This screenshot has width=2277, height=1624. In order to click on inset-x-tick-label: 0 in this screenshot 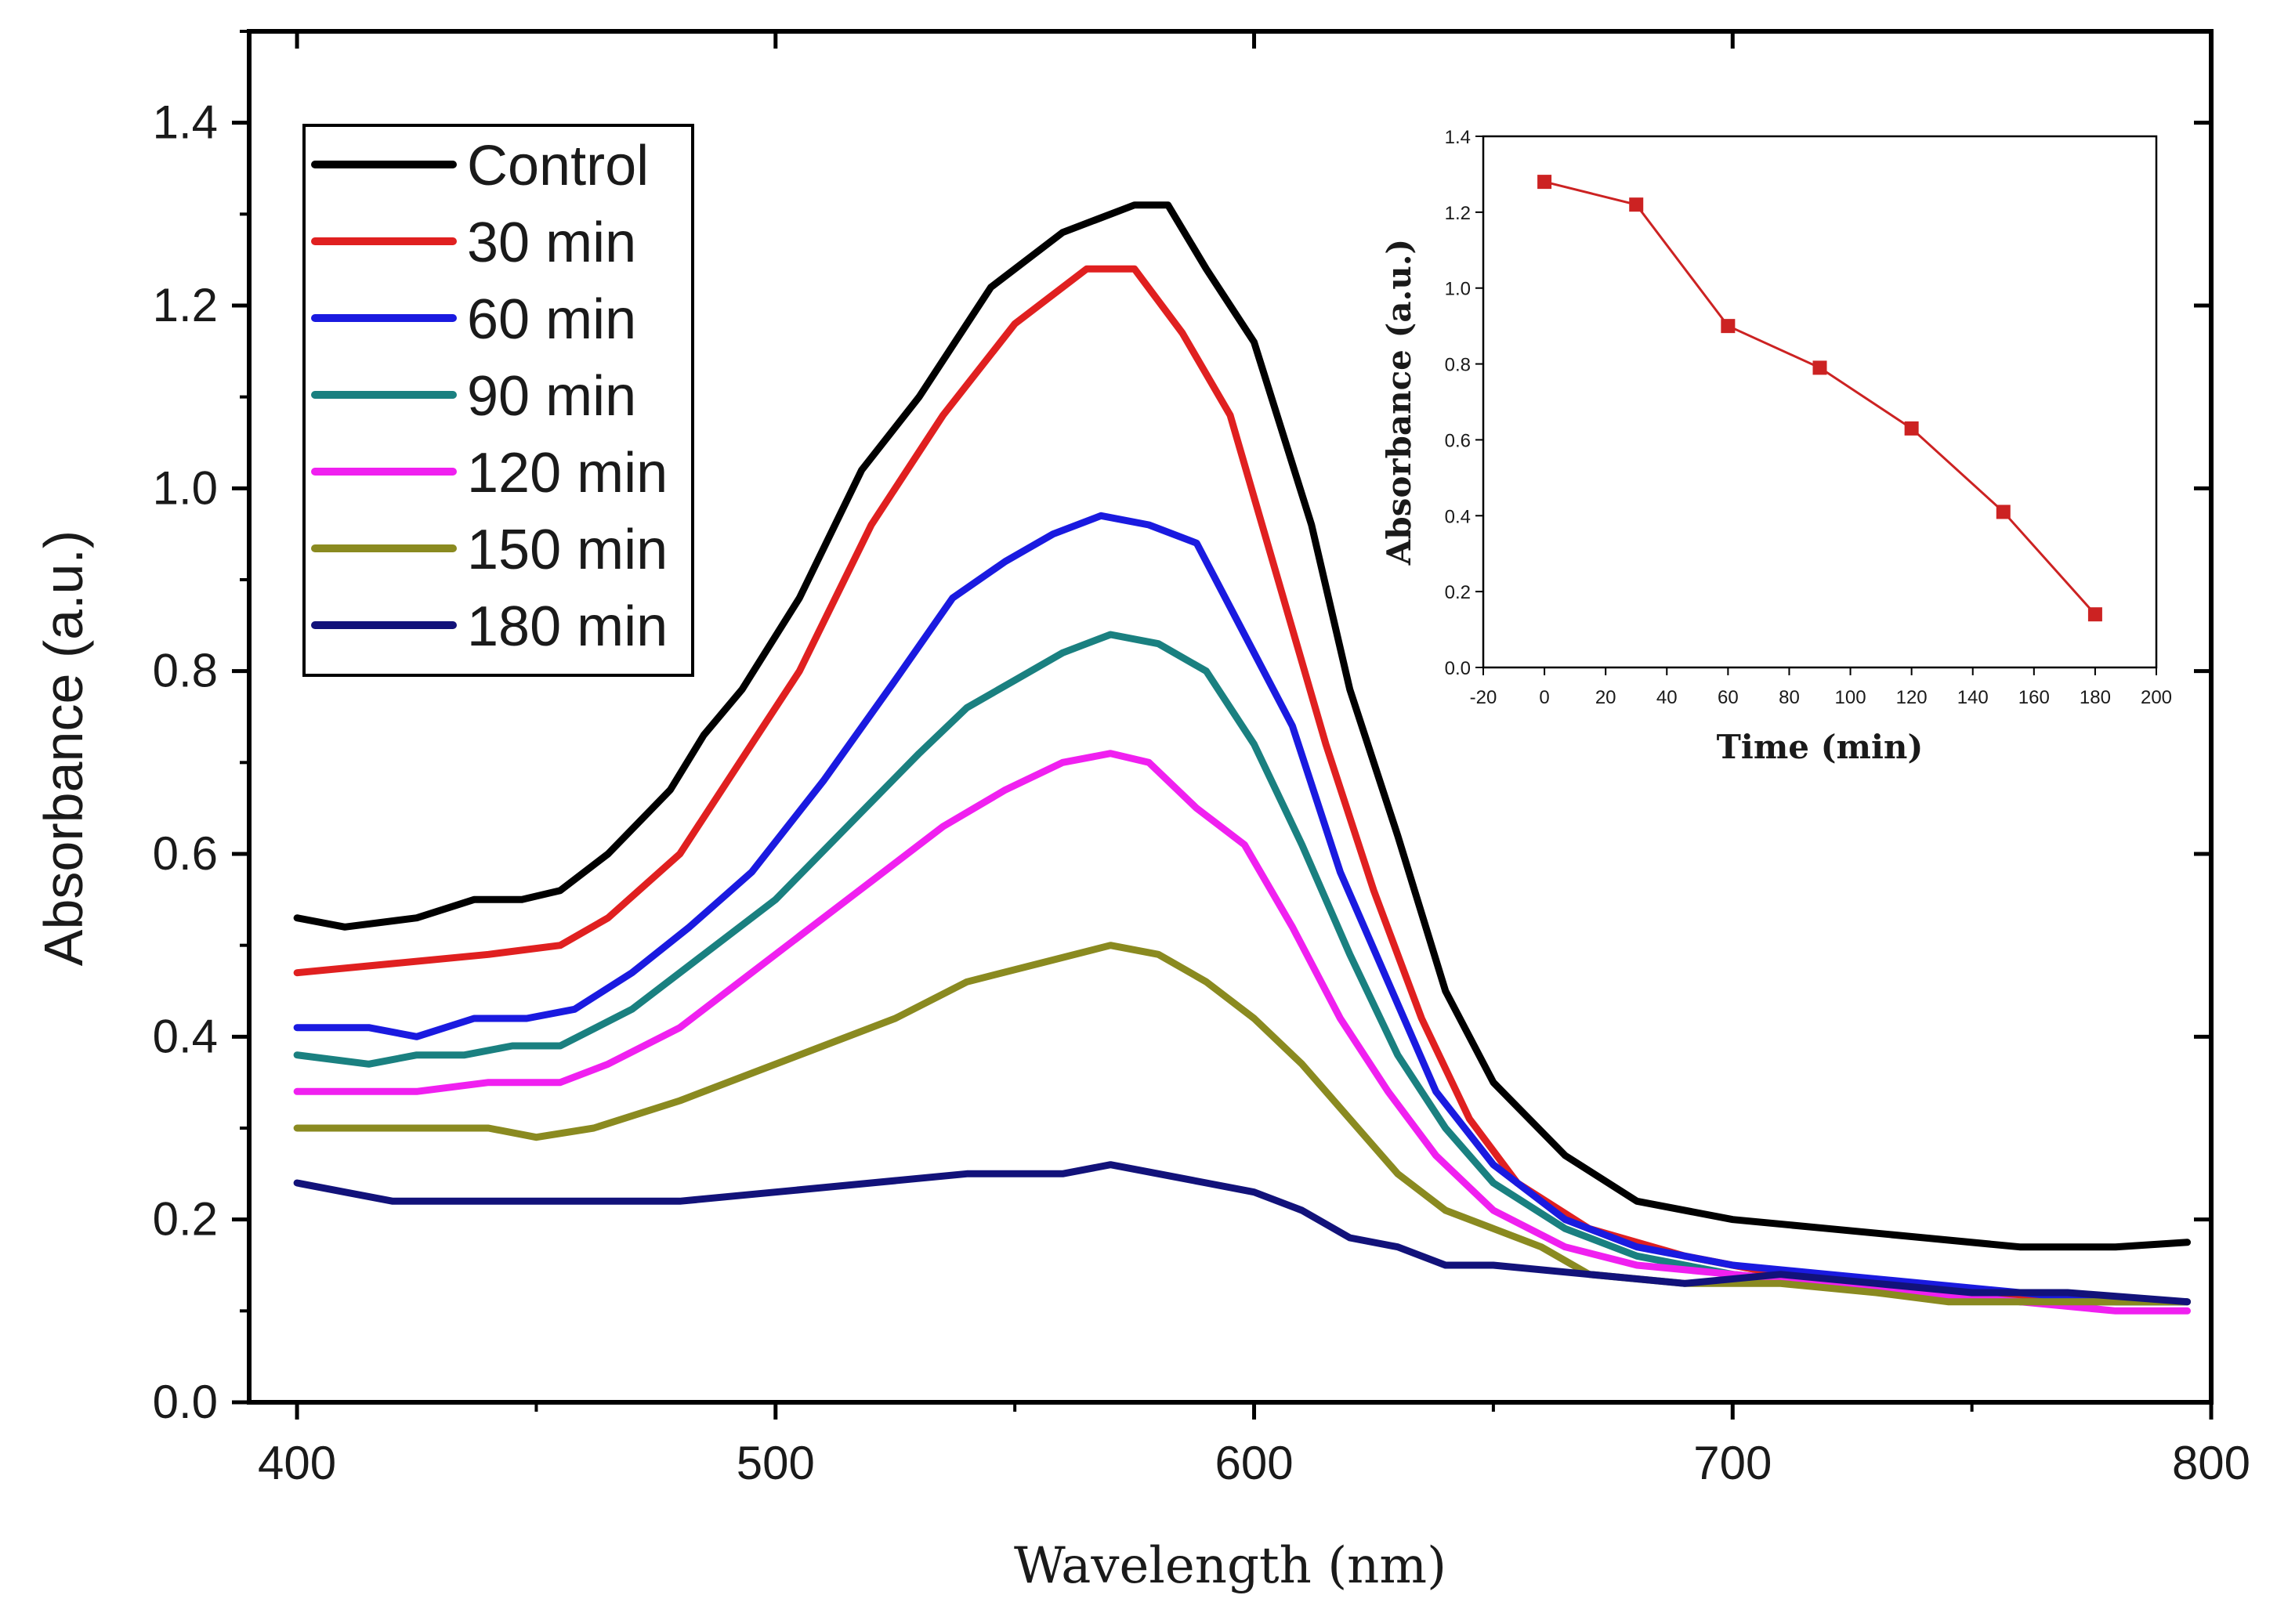, I will do `click(1544, 697)`.